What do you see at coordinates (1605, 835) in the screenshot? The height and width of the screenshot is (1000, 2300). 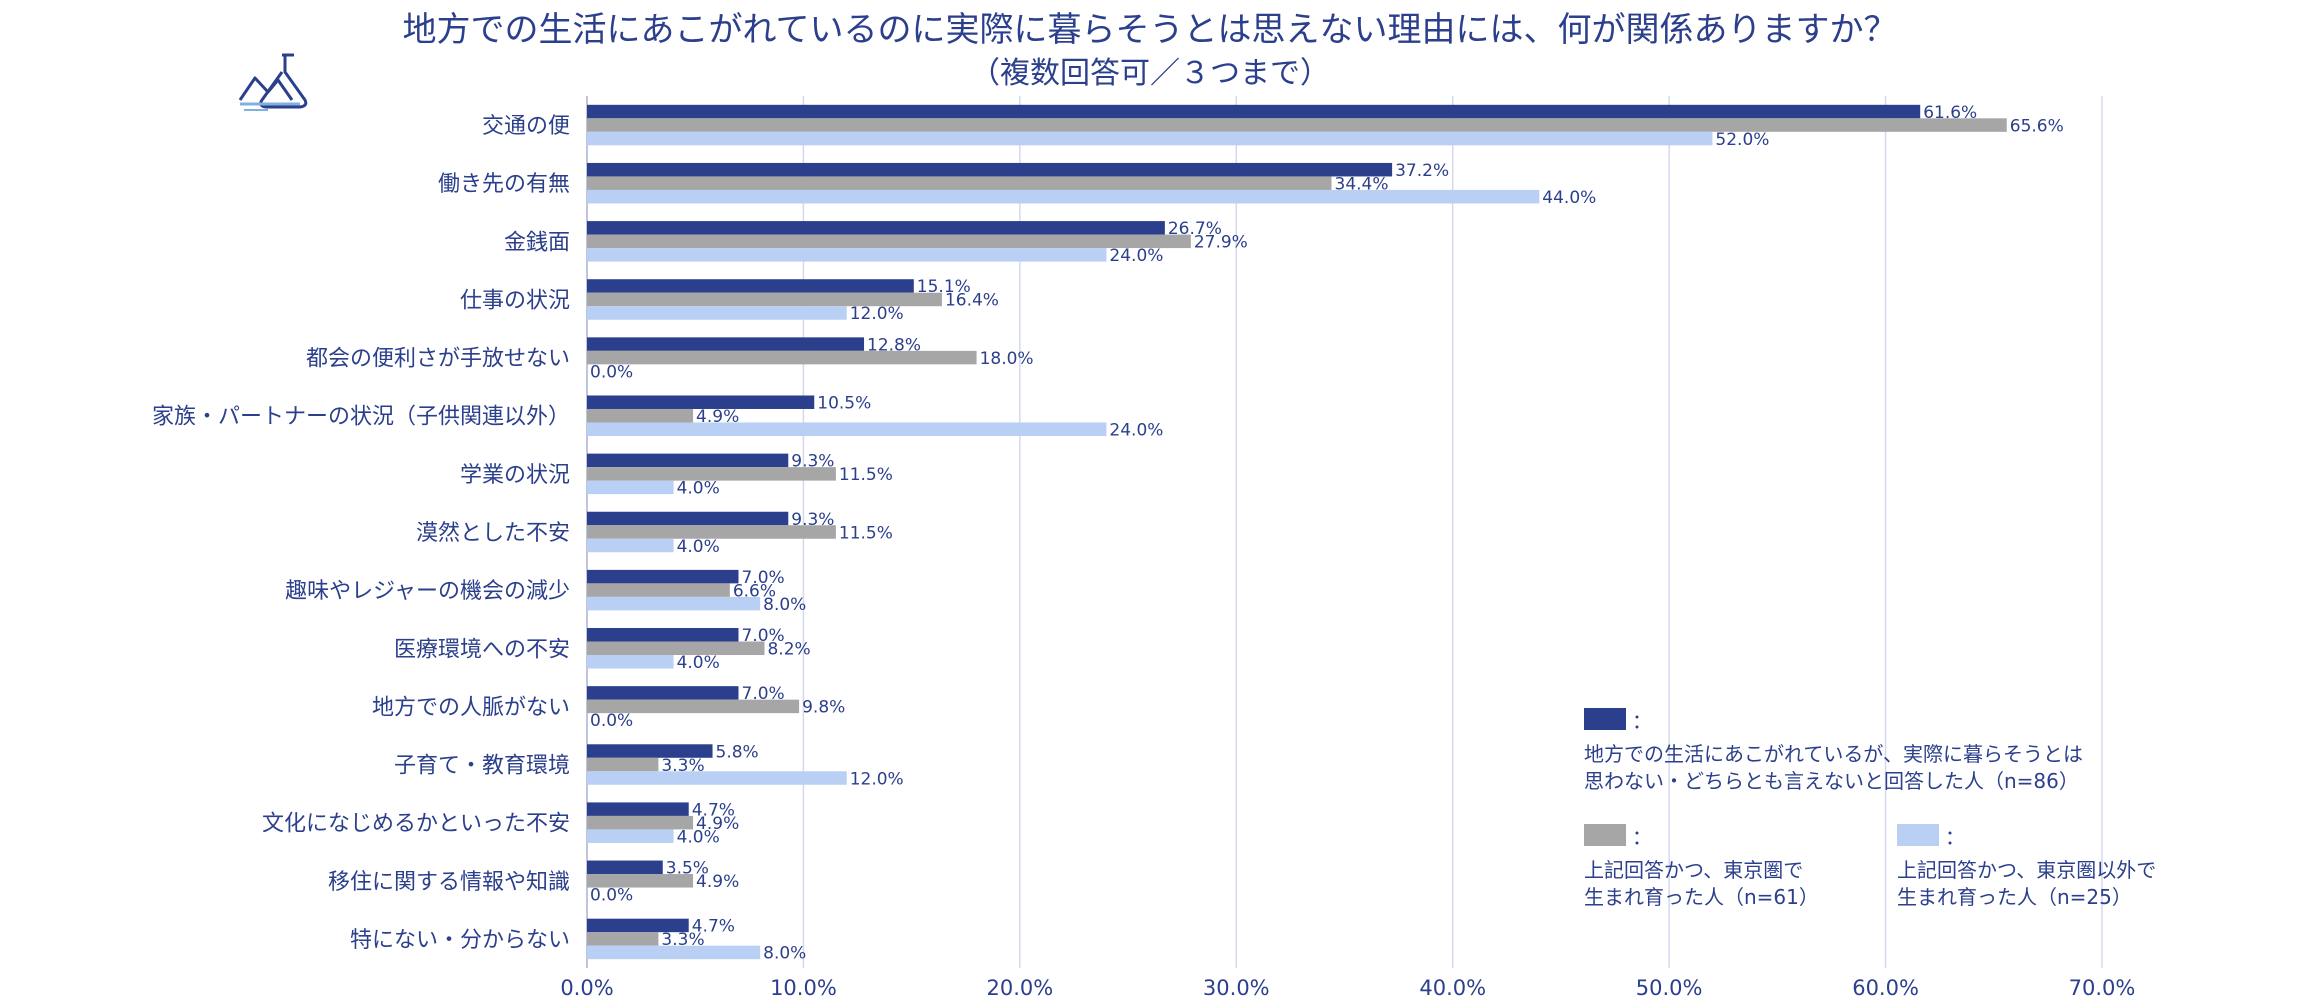 I see `legend-swatch-series2` at bounding box center [1605, 835].